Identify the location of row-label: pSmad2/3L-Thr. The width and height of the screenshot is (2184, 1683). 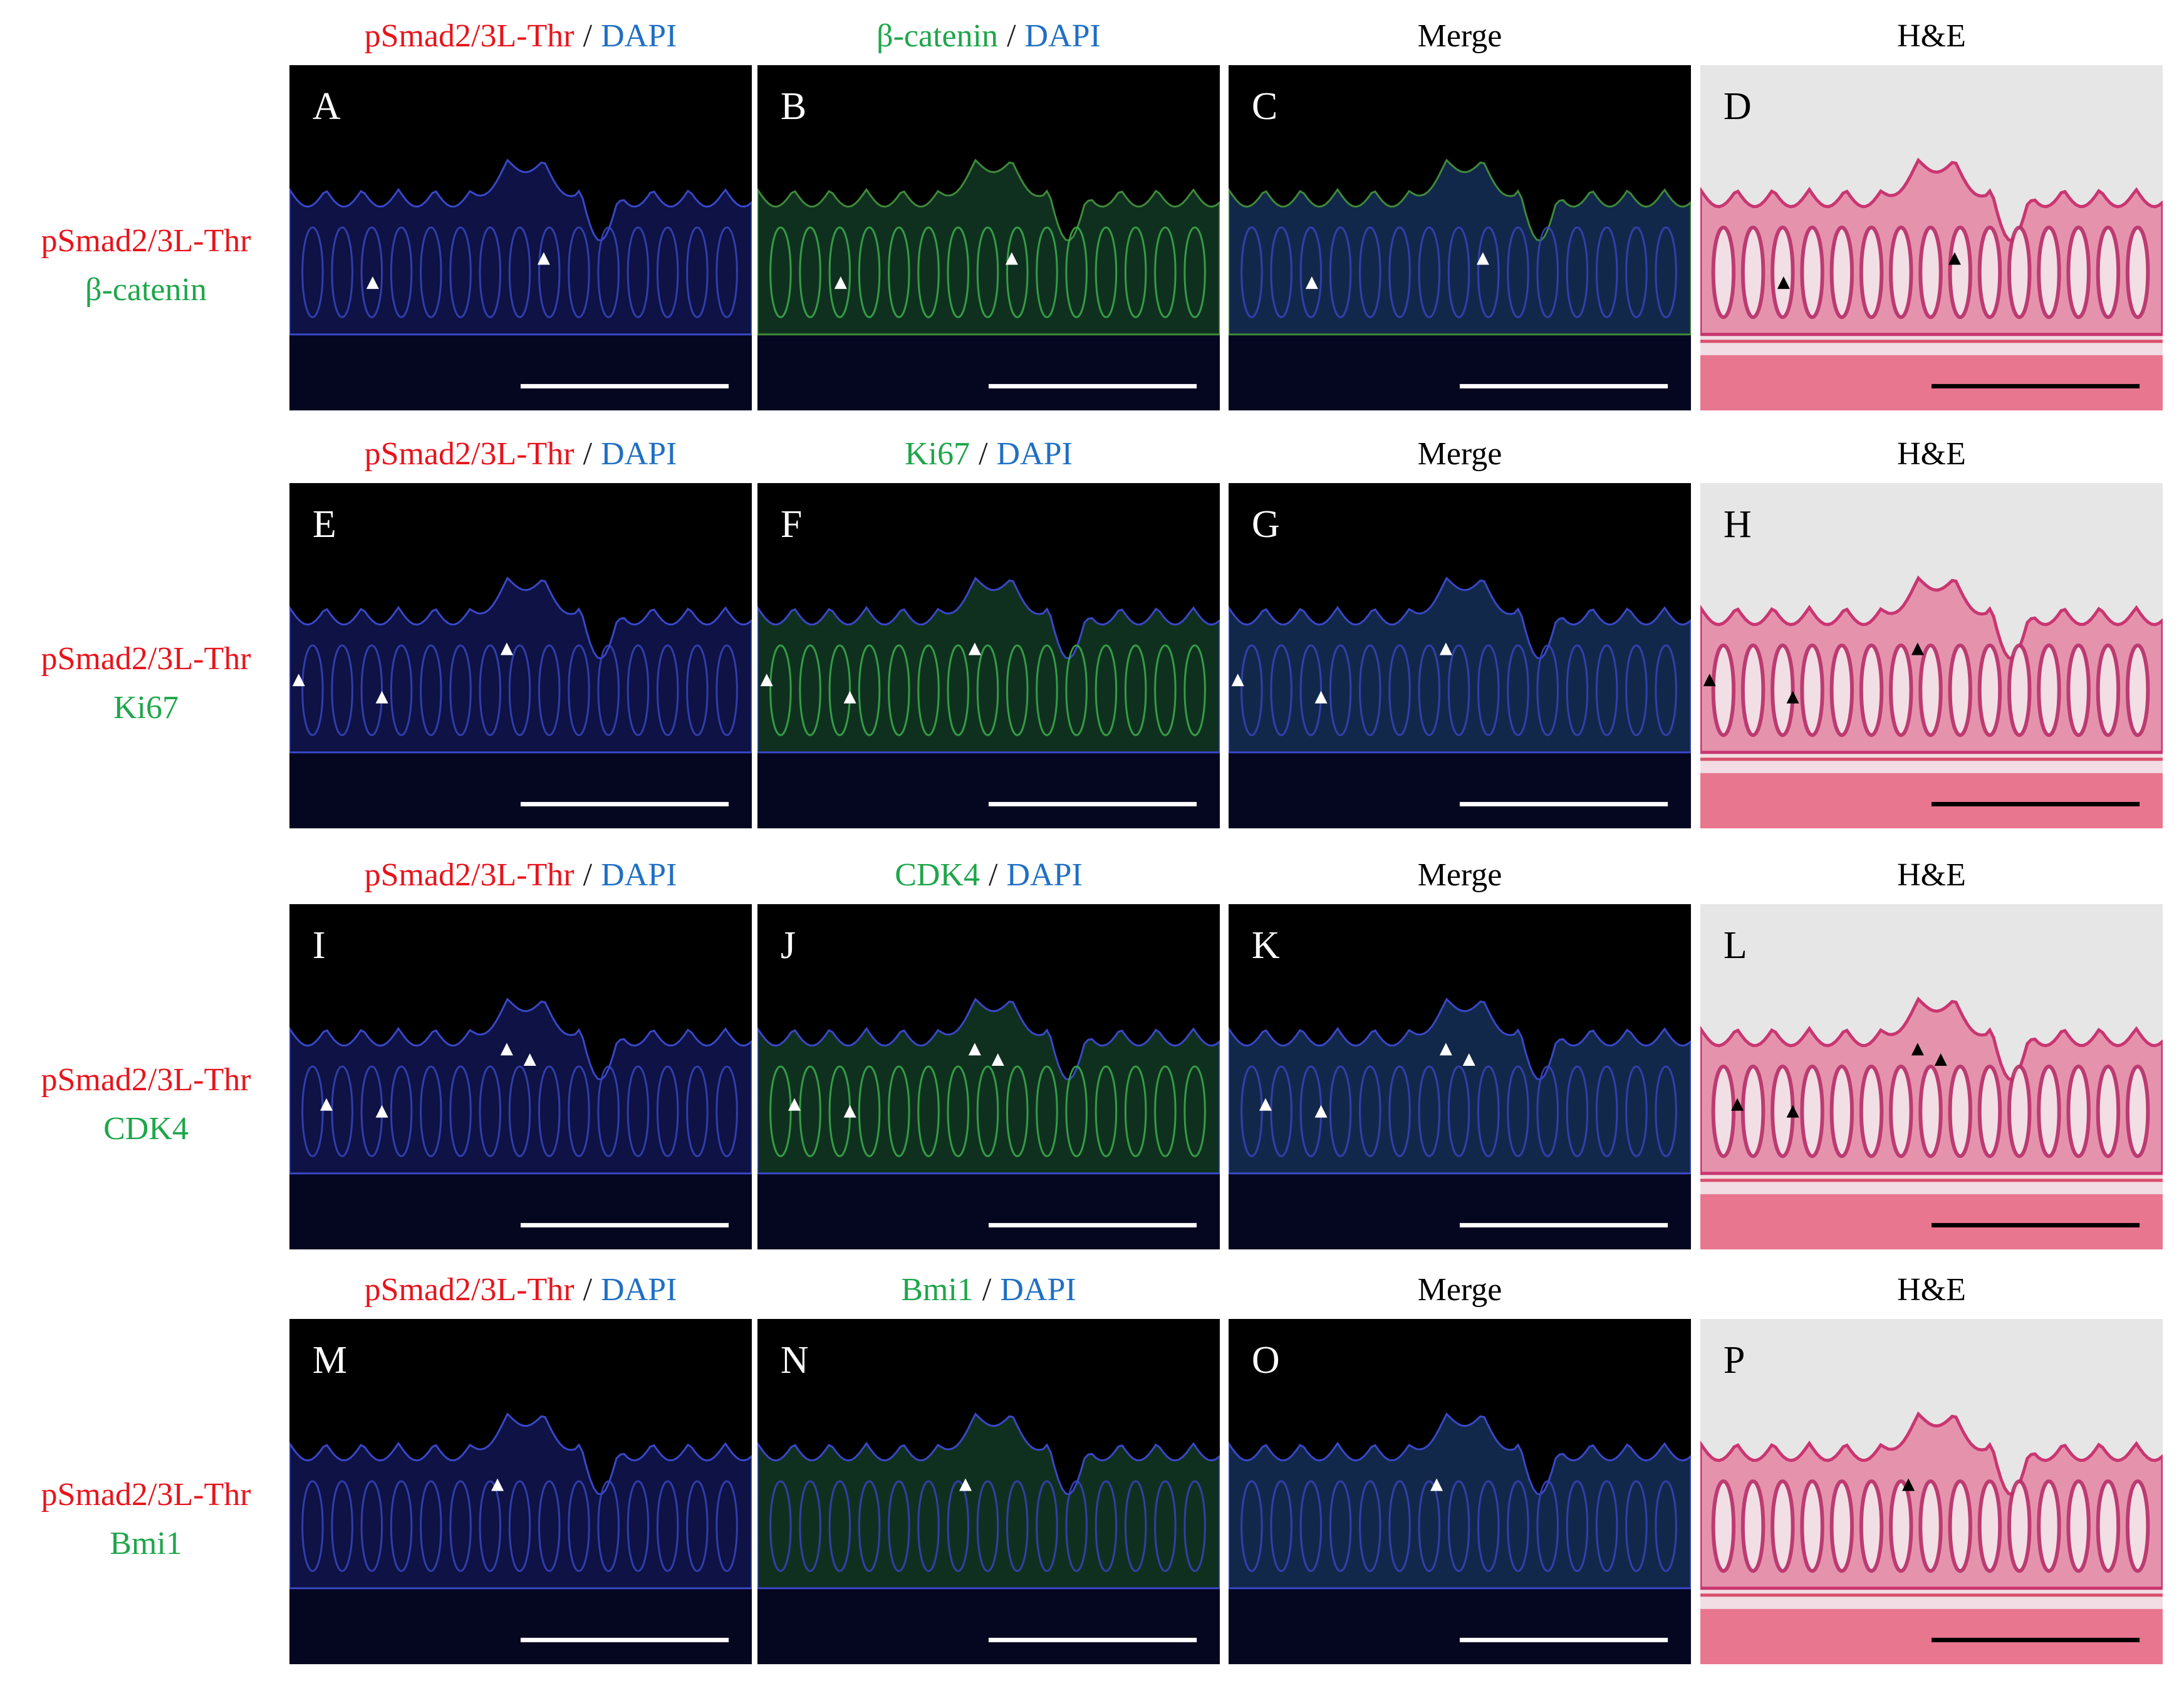
(146, 1495).